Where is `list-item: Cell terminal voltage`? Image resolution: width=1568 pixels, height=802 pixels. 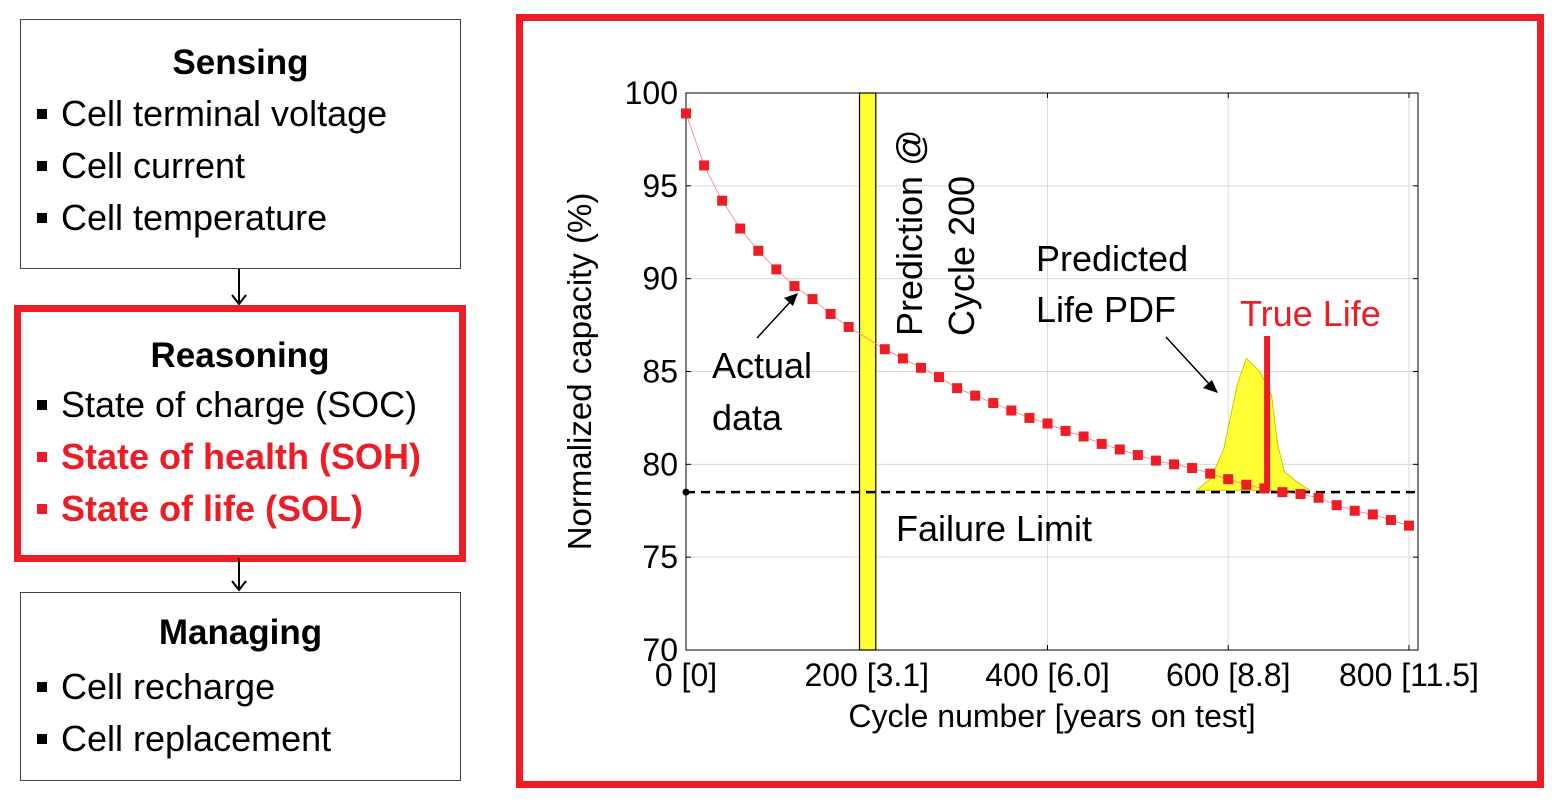 list-item: Cell terminal voltage is located at coordinates (248, 114).